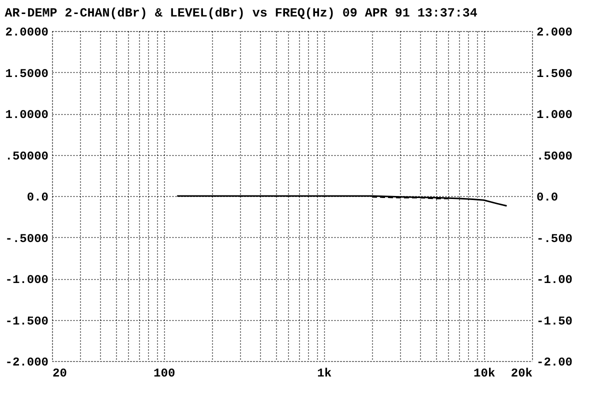 The image size is (600, 394). Describe the element at coordinates (324, 373) in the screenshot. I see `x-tick-label: 1k` at that location.